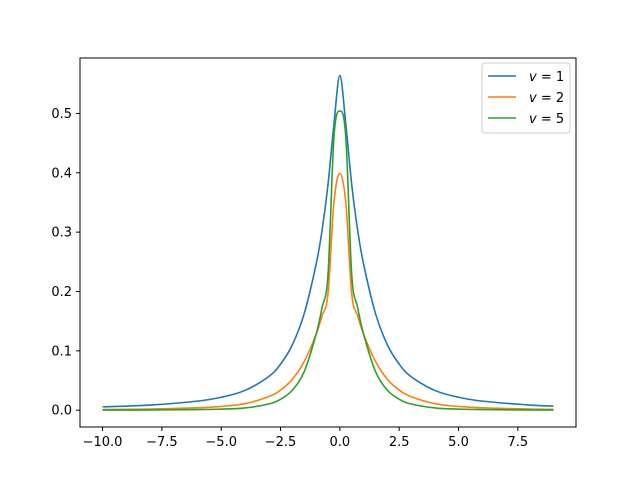  Describe the element at coordinates (340, 442) in the screenshot. I see `x-tick-label: 0.0` at that location.